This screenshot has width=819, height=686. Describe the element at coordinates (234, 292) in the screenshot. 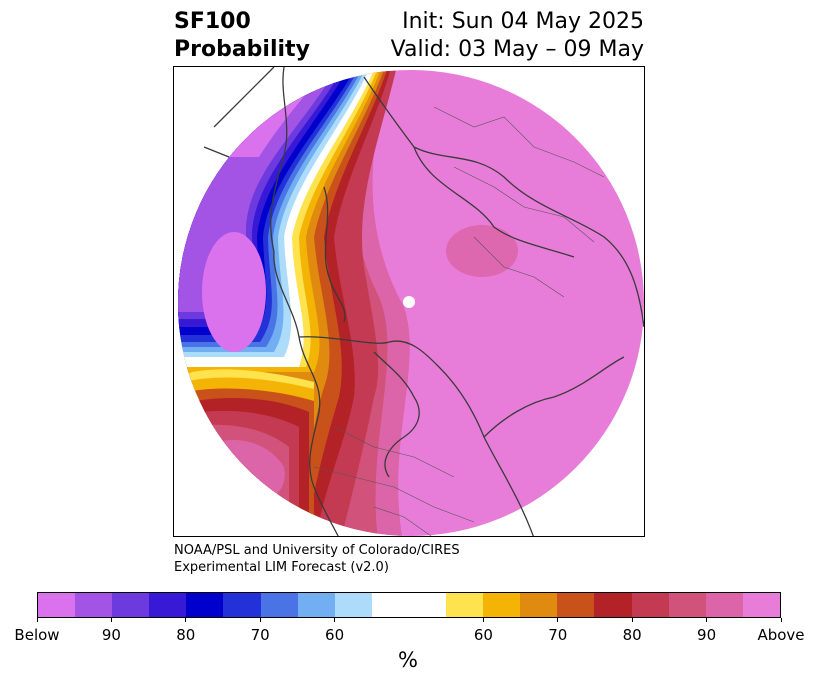

I see `below-core` at that location.